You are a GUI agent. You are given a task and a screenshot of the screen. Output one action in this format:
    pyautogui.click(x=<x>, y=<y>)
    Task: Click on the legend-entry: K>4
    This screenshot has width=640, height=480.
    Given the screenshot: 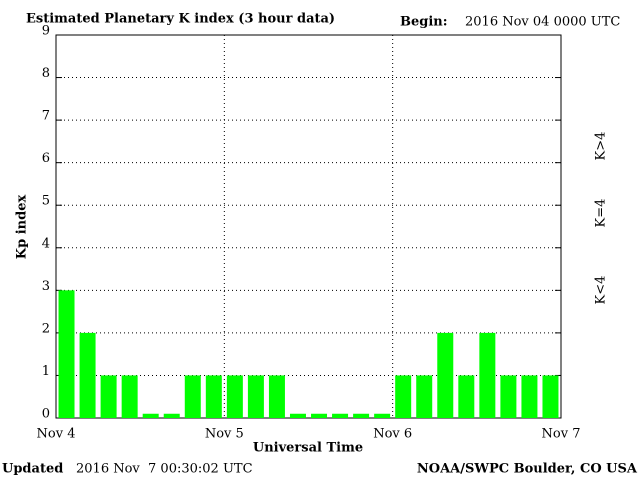 What is the action you would take?
    pyautogui.click(x=601, y=146)
    